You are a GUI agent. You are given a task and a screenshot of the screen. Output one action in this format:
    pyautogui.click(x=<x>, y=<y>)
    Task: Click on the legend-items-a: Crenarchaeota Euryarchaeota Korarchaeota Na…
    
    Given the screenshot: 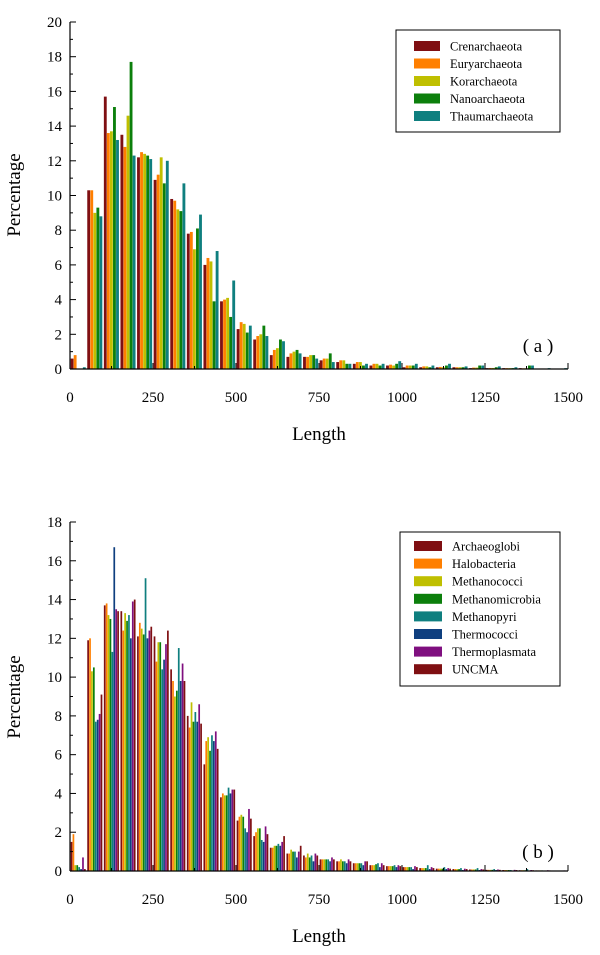 What is the action you would take?
    pyautogui.click(x=474, y=82)
    